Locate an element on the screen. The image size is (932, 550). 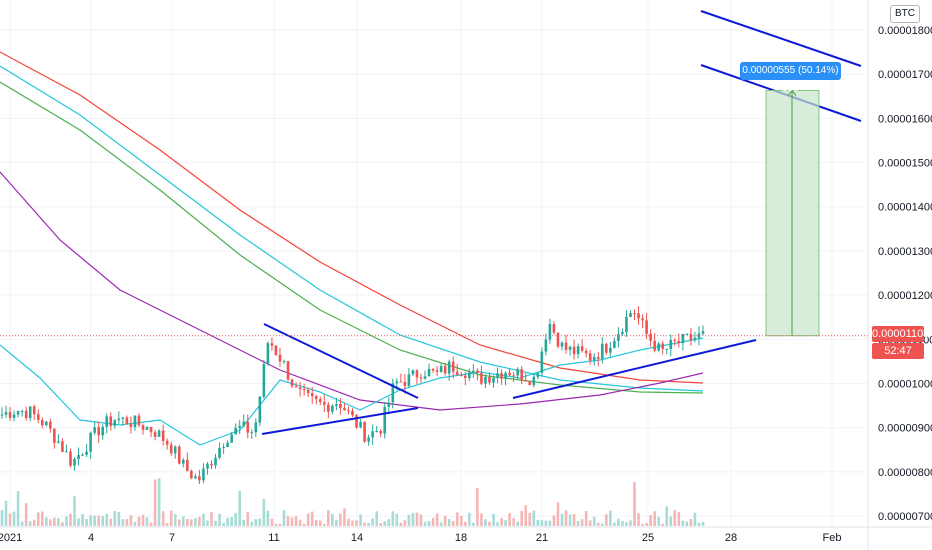
currency-label: BTC is located at coordinates (905, 14).